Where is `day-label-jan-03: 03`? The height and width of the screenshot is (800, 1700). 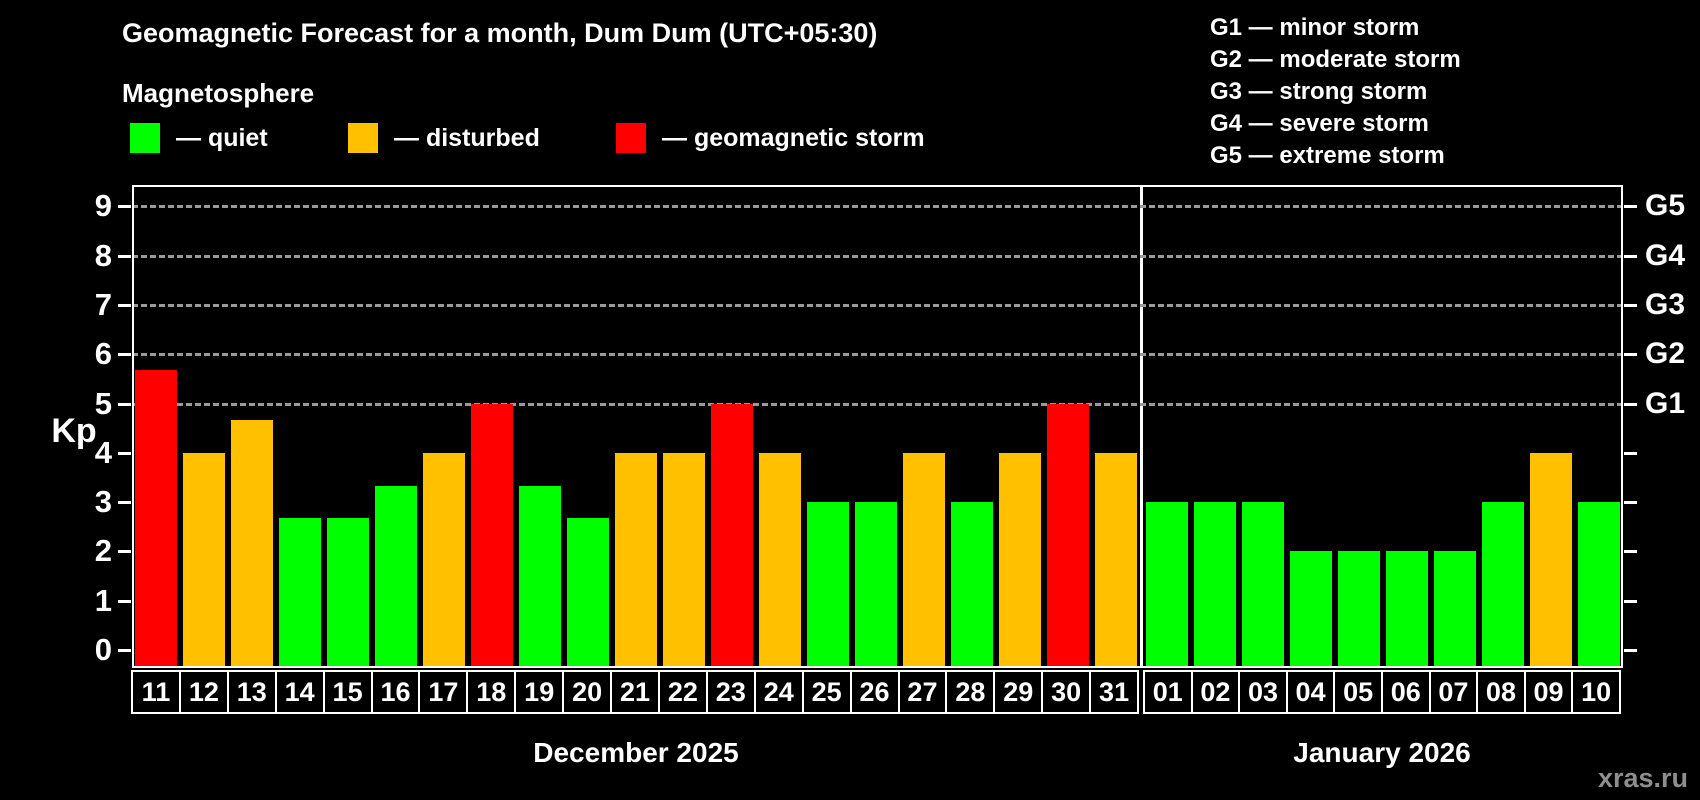 day-label-jan-03: 03 is located at coordinates (1263, 692).